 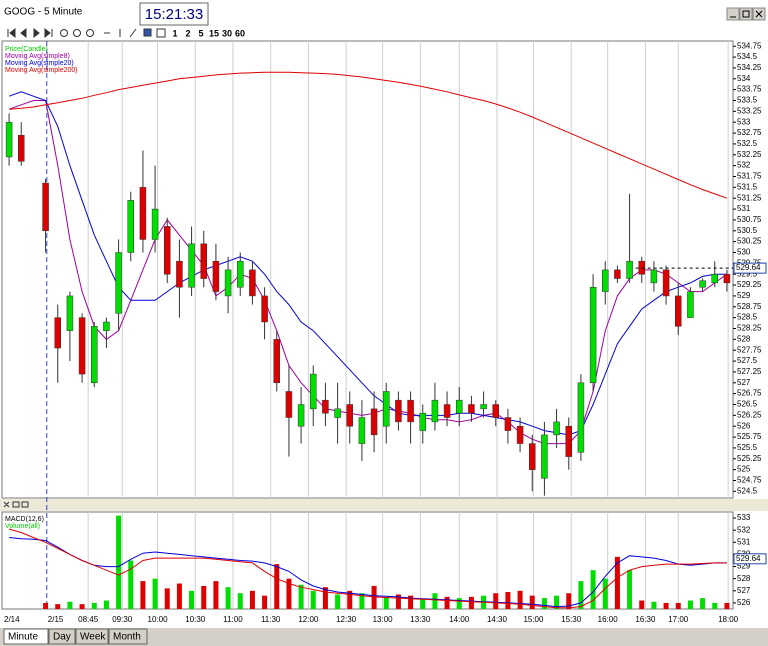 I want to click on zoom-in-button, so click(x=77, y=33).